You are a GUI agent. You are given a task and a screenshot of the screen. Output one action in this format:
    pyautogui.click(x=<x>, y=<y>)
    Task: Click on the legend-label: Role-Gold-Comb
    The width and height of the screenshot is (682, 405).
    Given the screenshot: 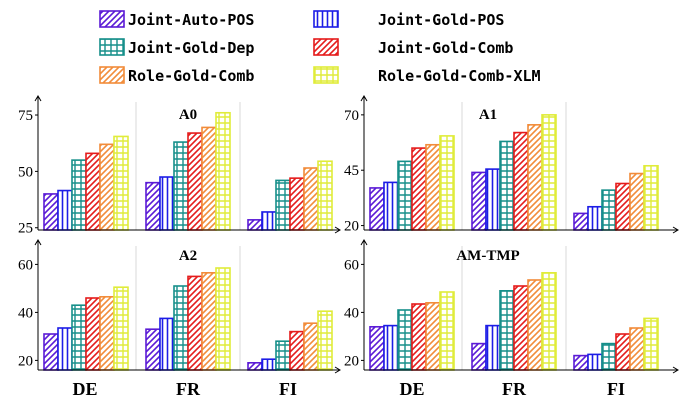 What is the action you would take?
    pyautogui.click(x=191, y=76)
    